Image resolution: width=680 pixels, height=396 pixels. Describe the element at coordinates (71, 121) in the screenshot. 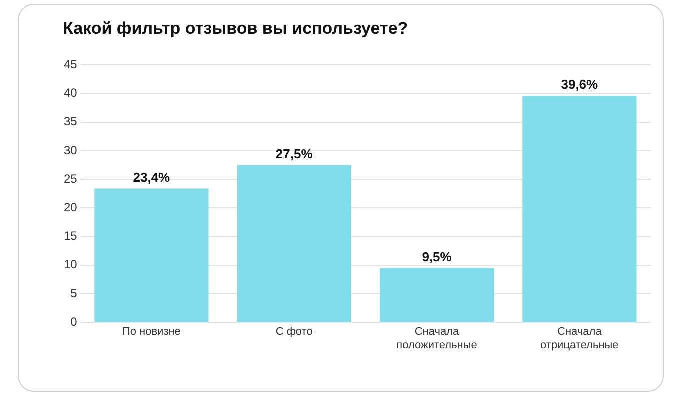

I see `y-tick-label: 35` at that location.